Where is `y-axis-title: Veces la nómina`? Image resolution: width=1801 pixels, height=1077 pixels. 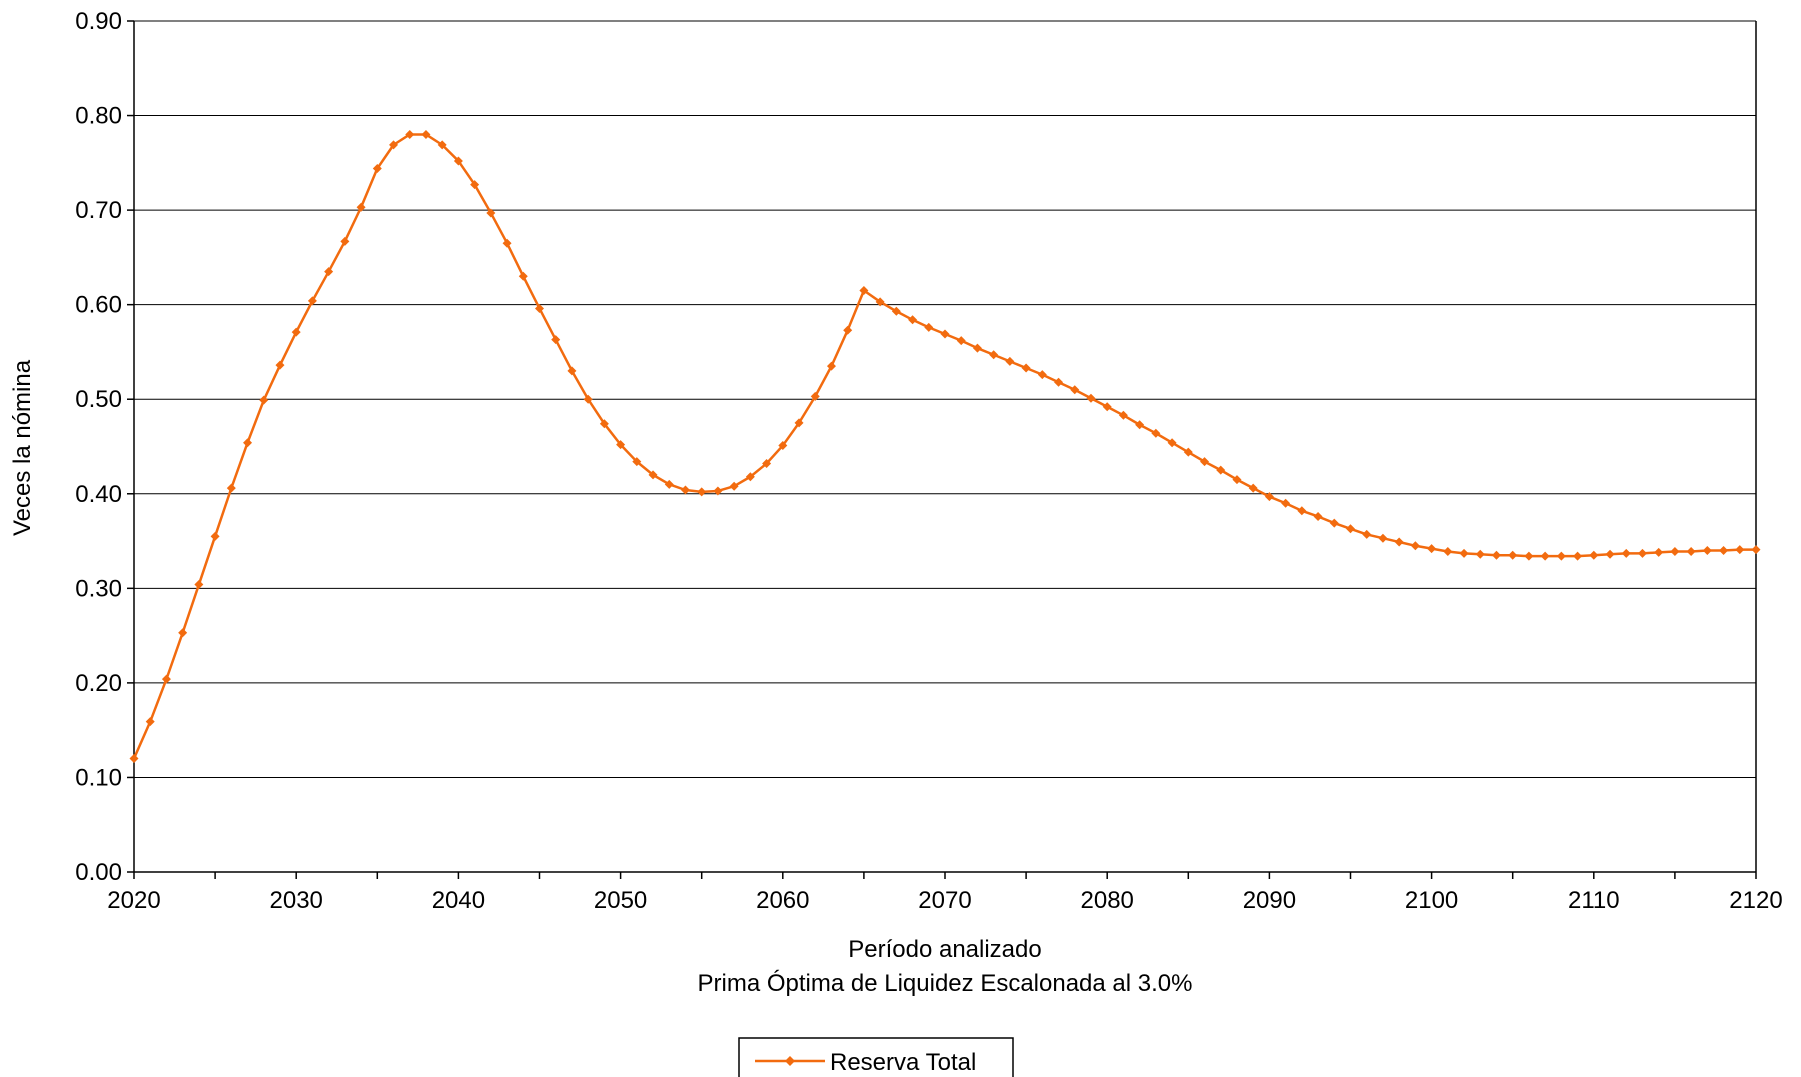
y-axis-title: Veces la nómina is located at coordinates (22, 447).